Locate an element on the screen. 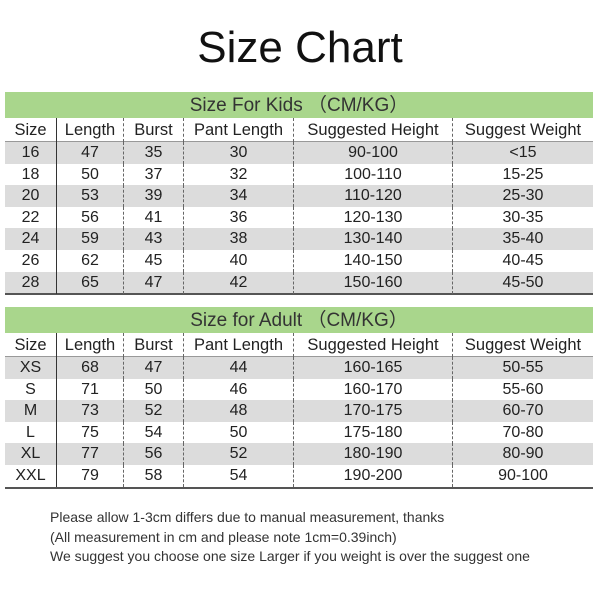 Image resolution: width=600 pixels, height=600 pixels. table-row: 28 65 47 42 150-160 45-50 is located at coordinates (299, 283).